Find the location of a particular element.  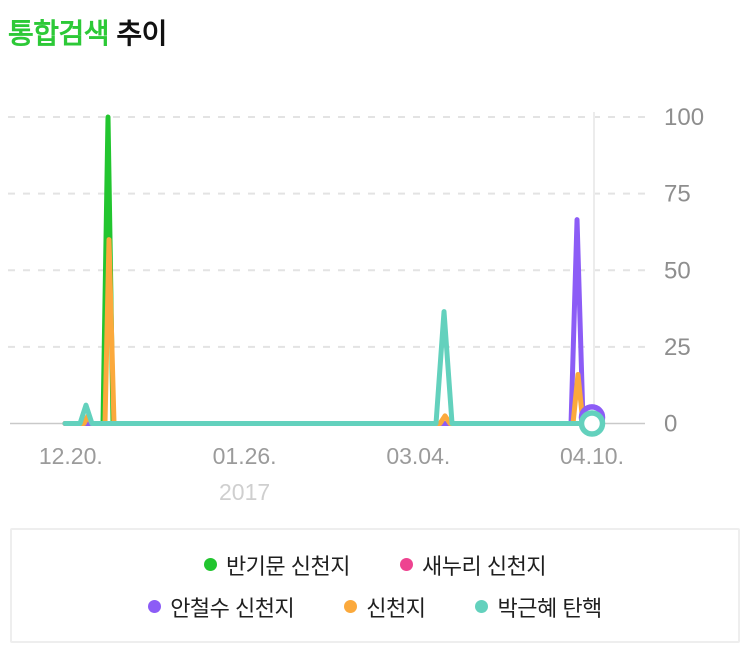

legend-item-4: 박근혜 탄핵 is located at coordinates (538, 607).